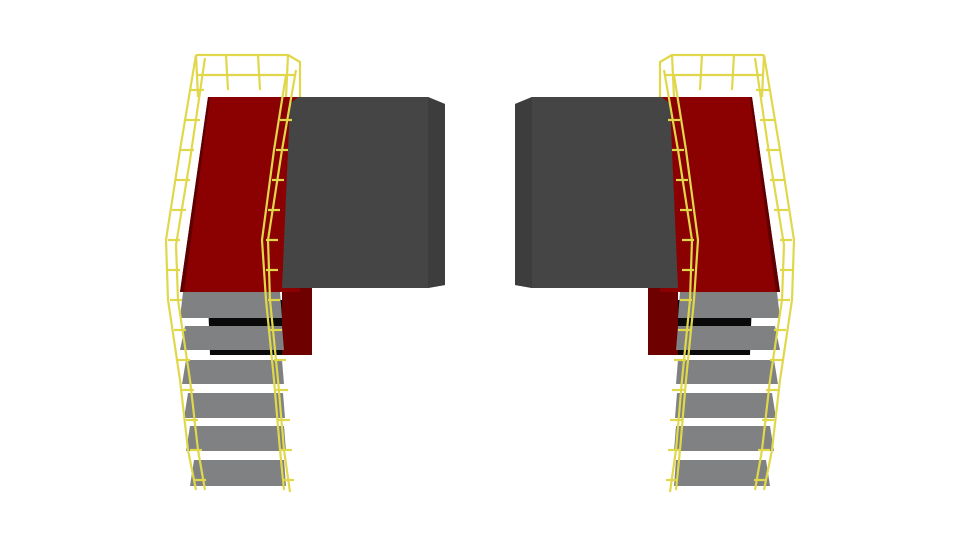  I want to click on left-deck-edge, so click(436, 192).